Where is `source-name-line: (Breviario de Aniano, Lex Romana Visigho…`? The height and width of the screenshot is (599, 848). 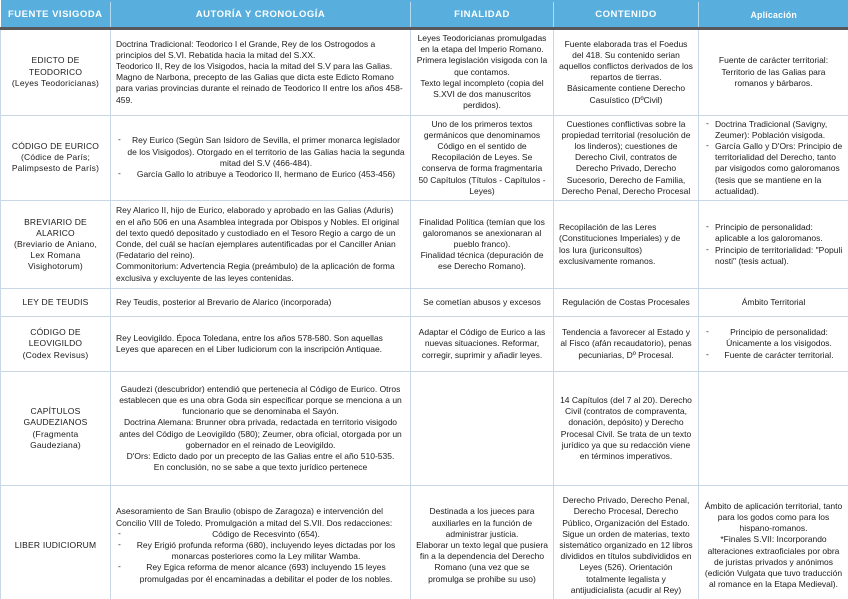
source-name-line: (Breviario de Aniano, Lex Romana Visigho… is located at coordinates (55, 255).